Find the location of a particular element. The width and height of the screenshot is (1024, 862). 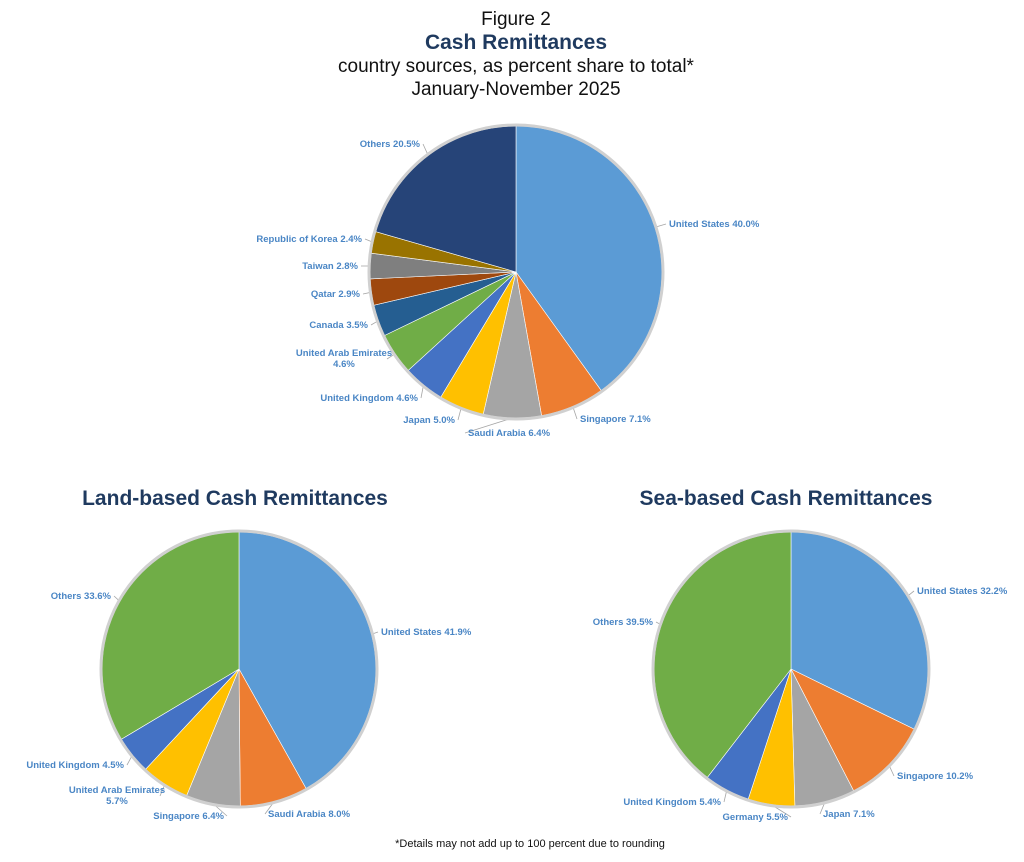

sea-label-united-kingdom: United Kingdom 5.4% is located at coordinates (672, 802).